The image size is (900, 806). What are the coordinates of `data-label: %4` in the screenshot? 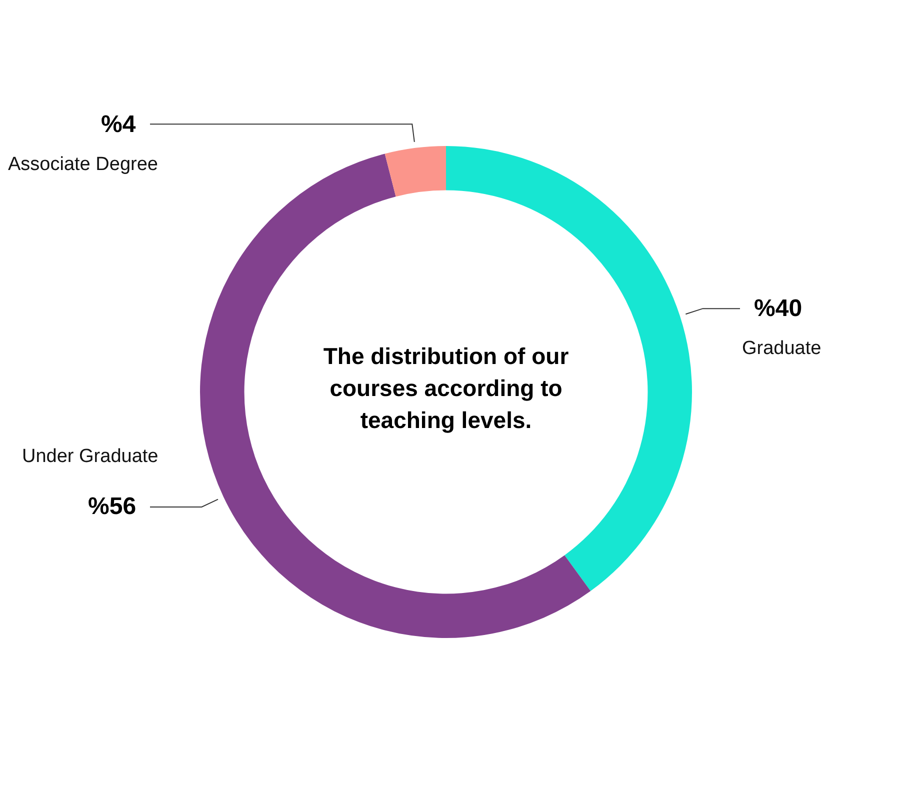 It's located at (118, 124).